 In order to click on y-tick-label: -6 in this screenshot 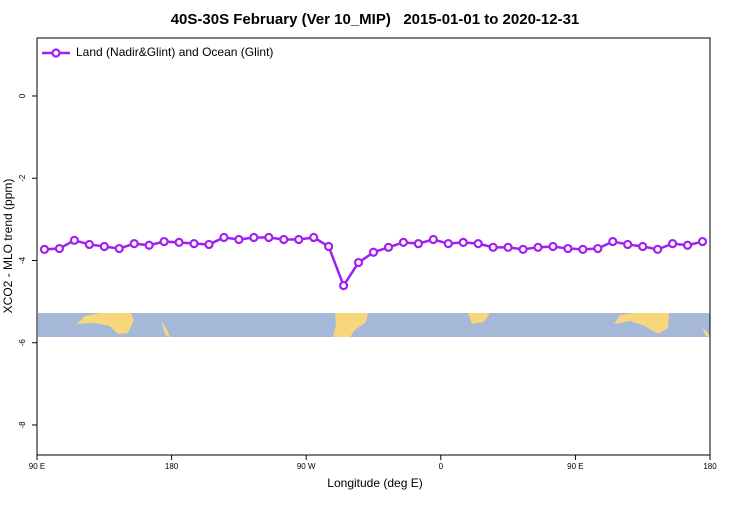, I will do `click(22, 343)`.